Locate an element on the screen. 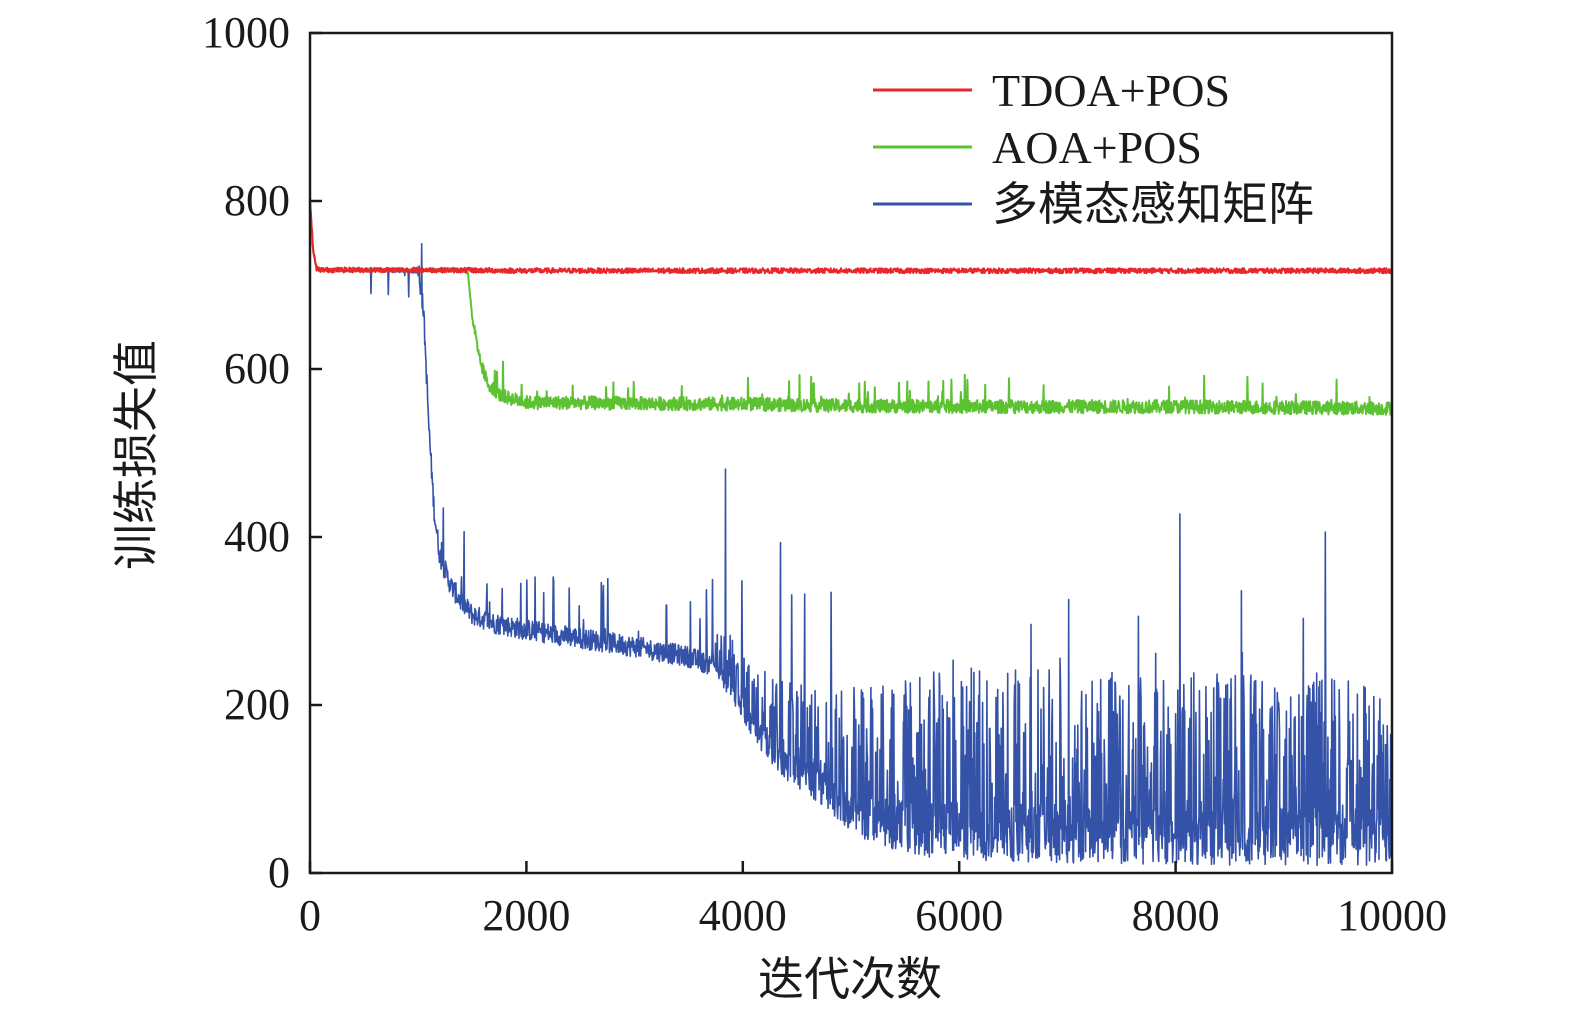 Image resolution: width=1575 pixels, height=1010 pixels. legend-label-0: TDOA+POS is located at coordinates (1111, 90).